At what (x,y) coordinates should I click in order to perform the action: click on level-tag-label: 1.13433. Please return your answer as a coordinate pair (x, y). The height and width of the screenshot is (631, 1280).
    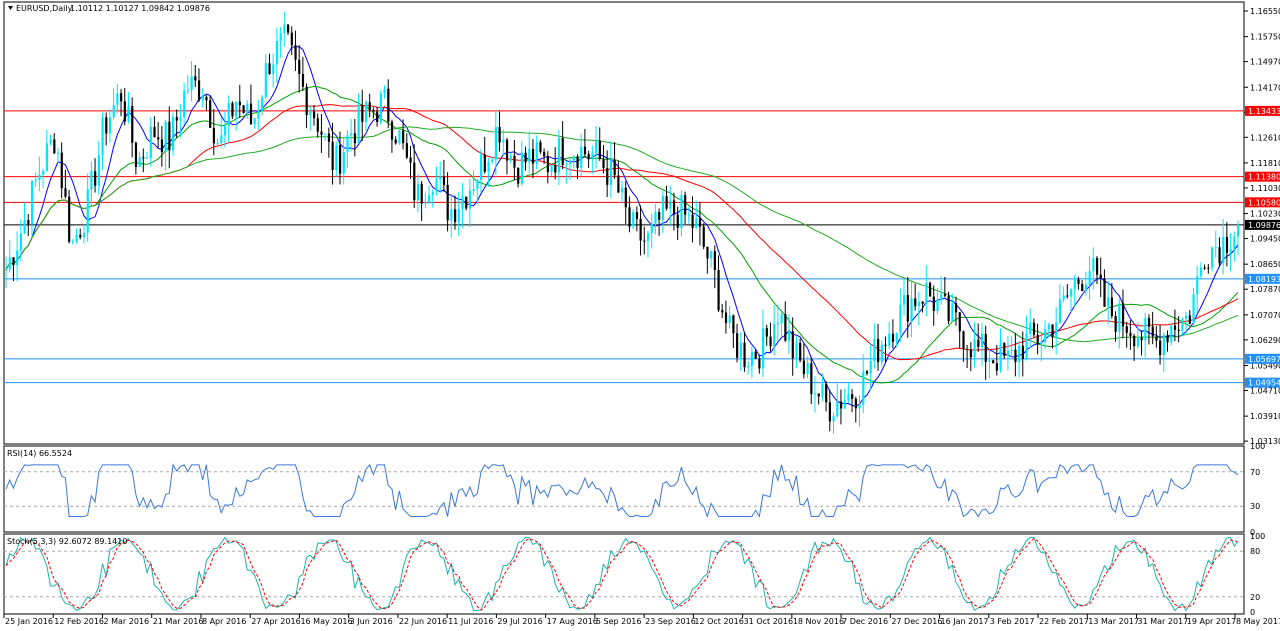
    Looking at the image, I should click on (1264, 111).